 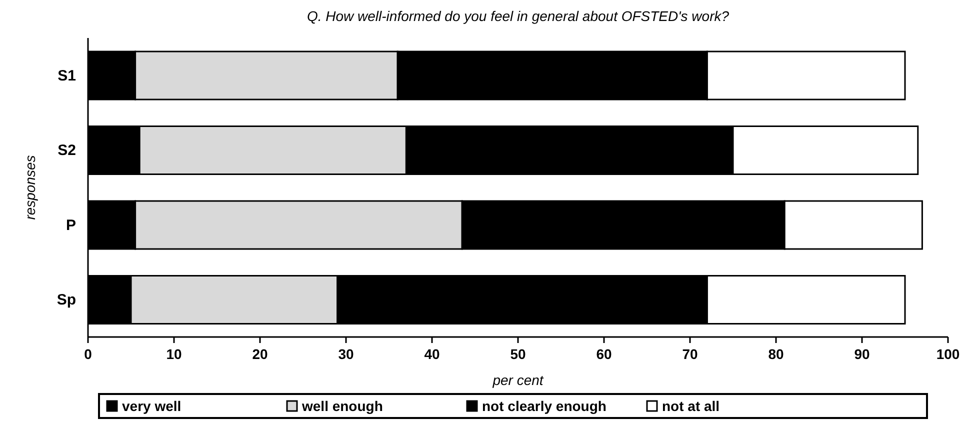 What do you see at coordinates (862, 354) in the screenshot?
I see `x-tick-label: 90` at bounding box center [862, 354].